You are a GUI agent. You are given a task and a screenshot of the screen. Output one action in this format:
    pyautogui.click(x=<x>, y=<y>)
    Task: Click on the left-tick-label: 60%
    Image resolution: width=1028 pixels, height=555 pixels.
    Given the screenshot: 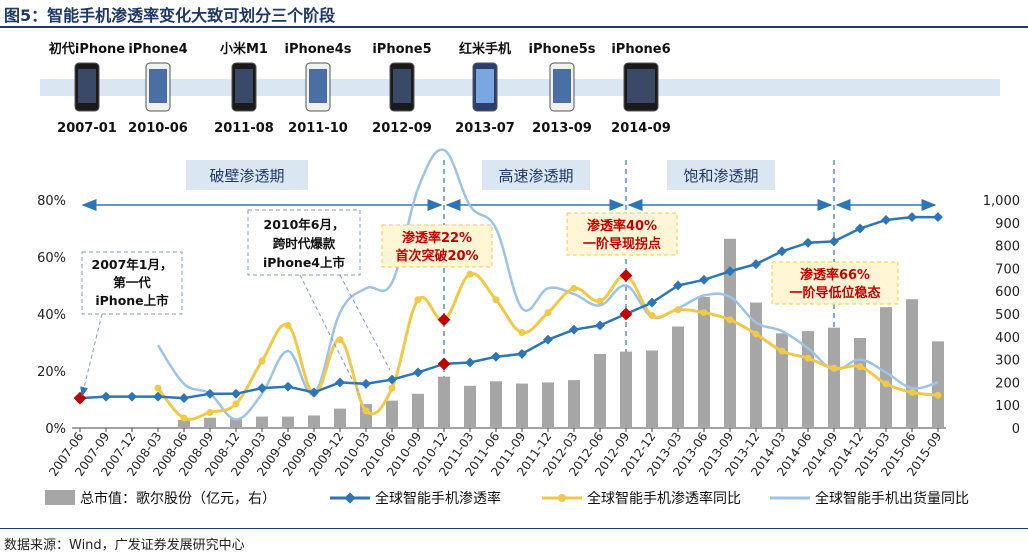 What is the action you would take?
    pyautogui.click(x=51, y=258)
    